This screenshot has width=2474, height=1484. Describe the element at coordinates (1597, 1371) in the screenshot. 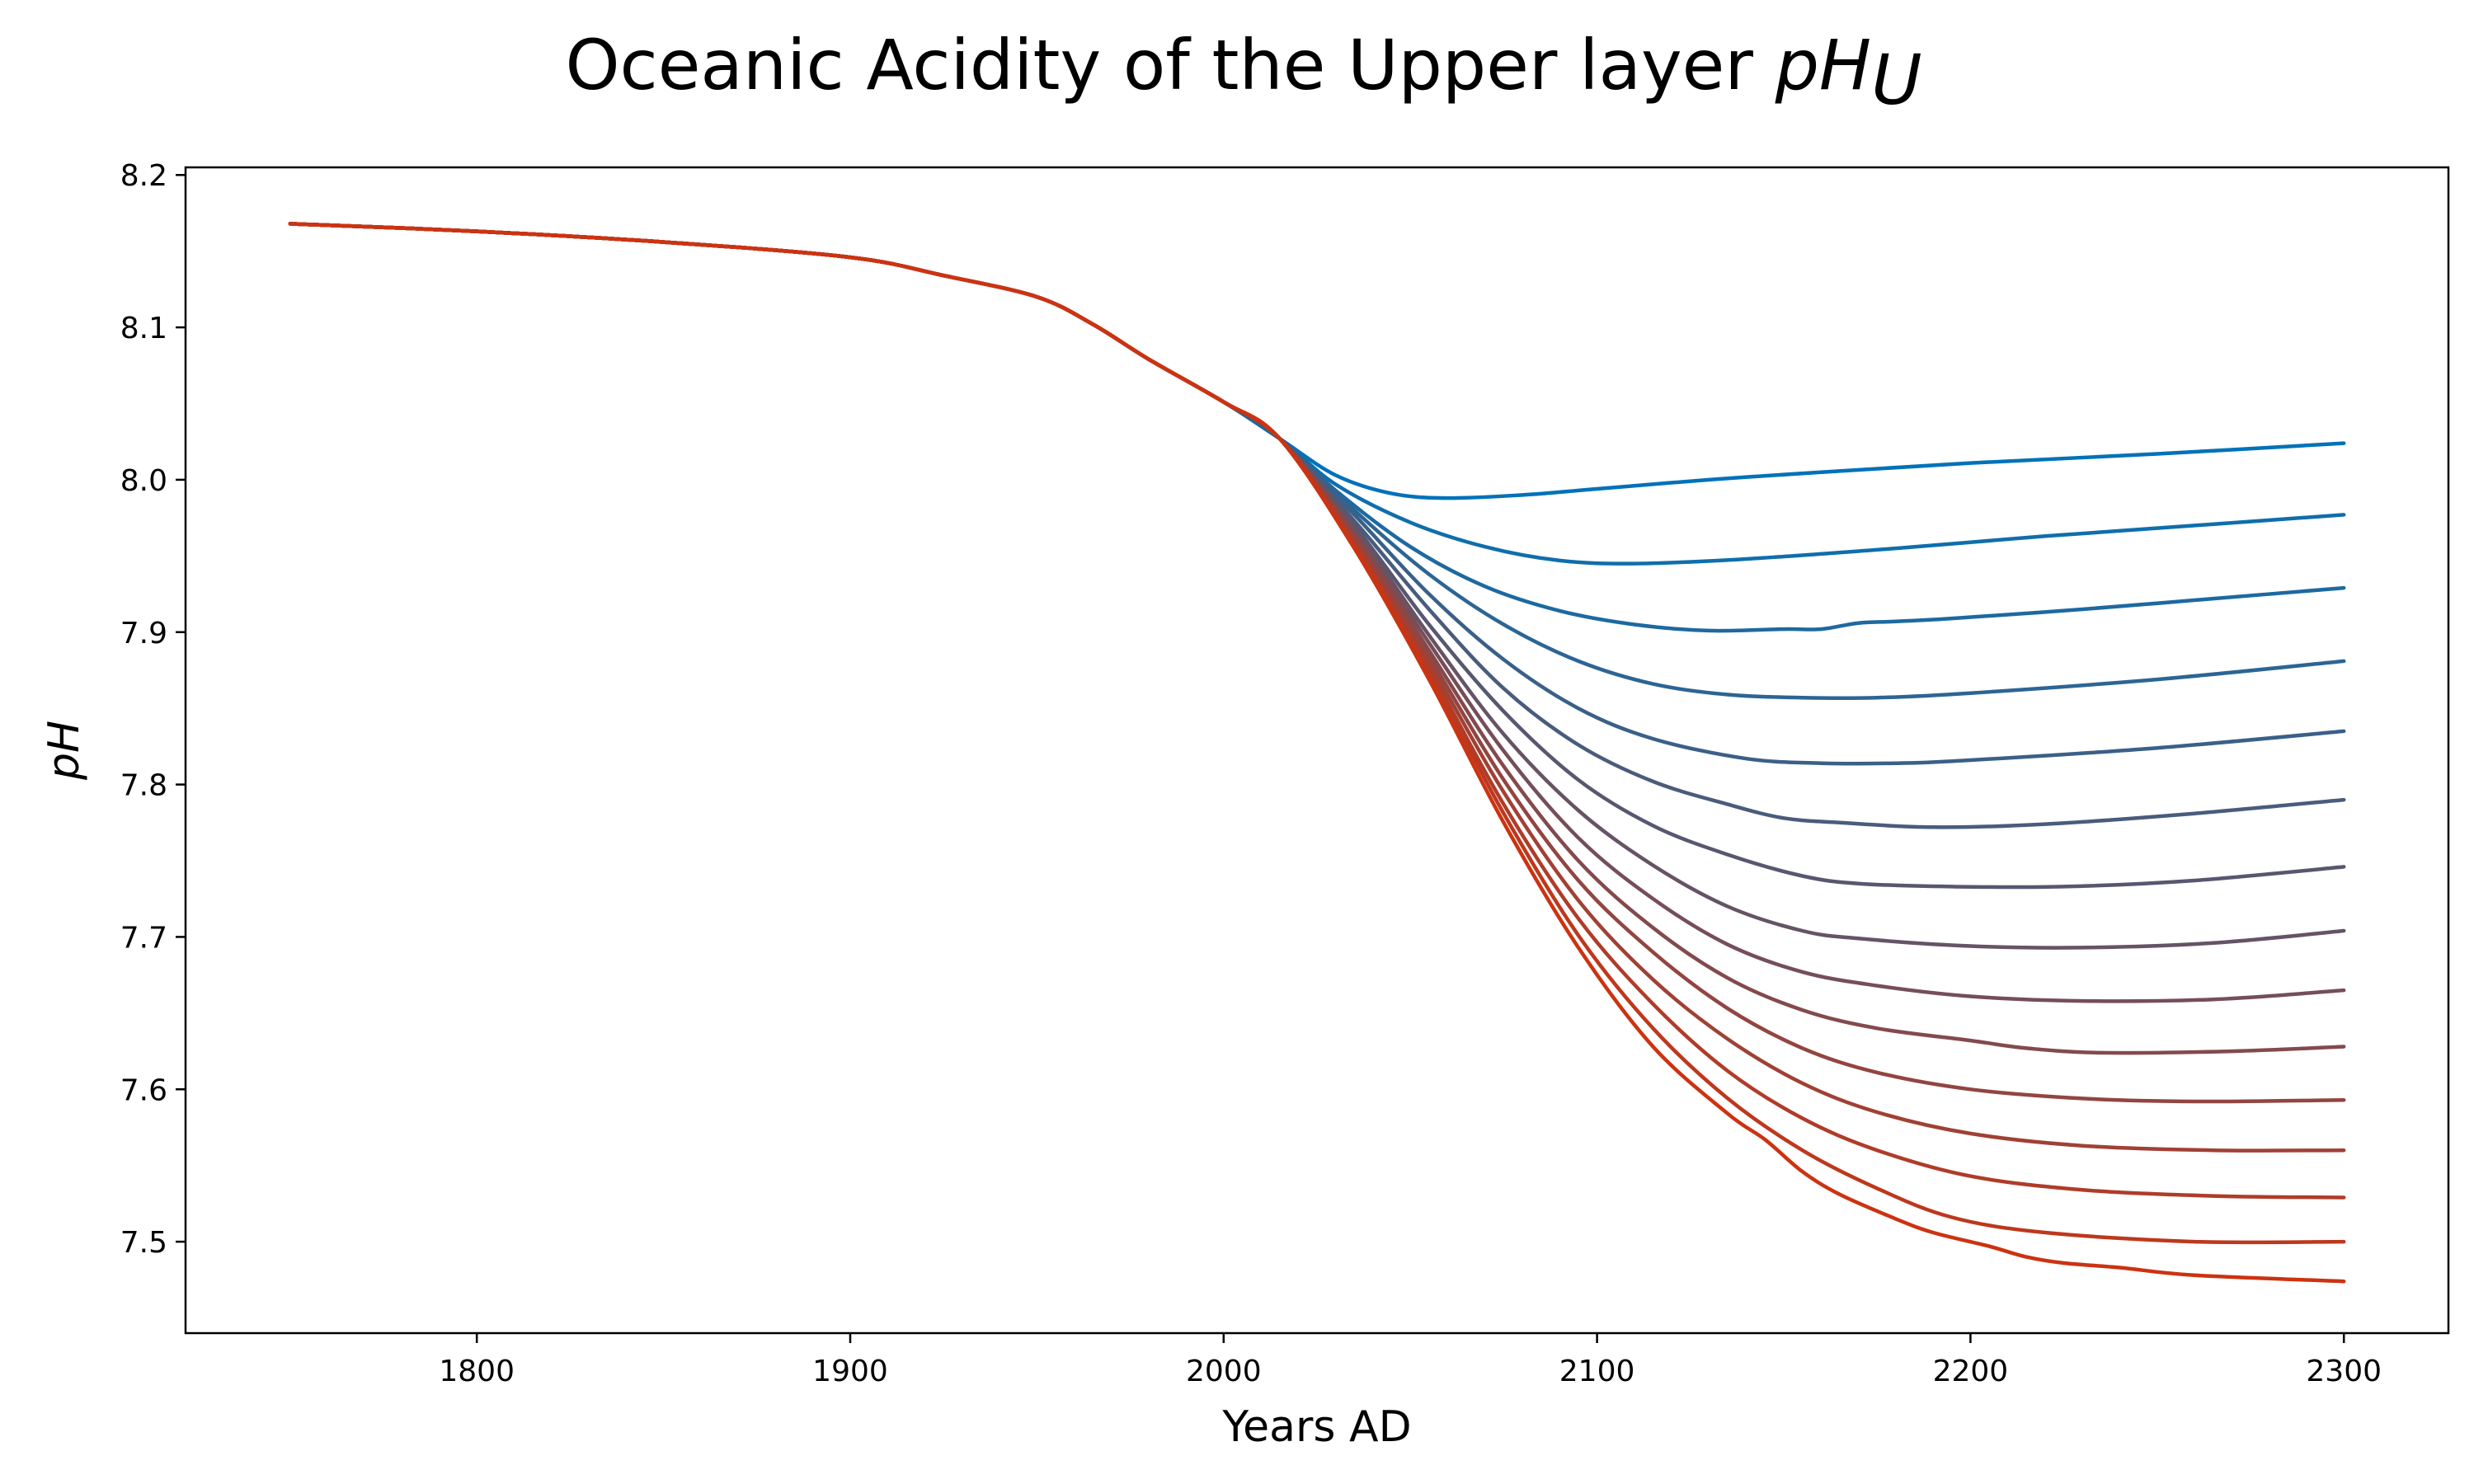

I see `x-tick-label: 2100` at that location.